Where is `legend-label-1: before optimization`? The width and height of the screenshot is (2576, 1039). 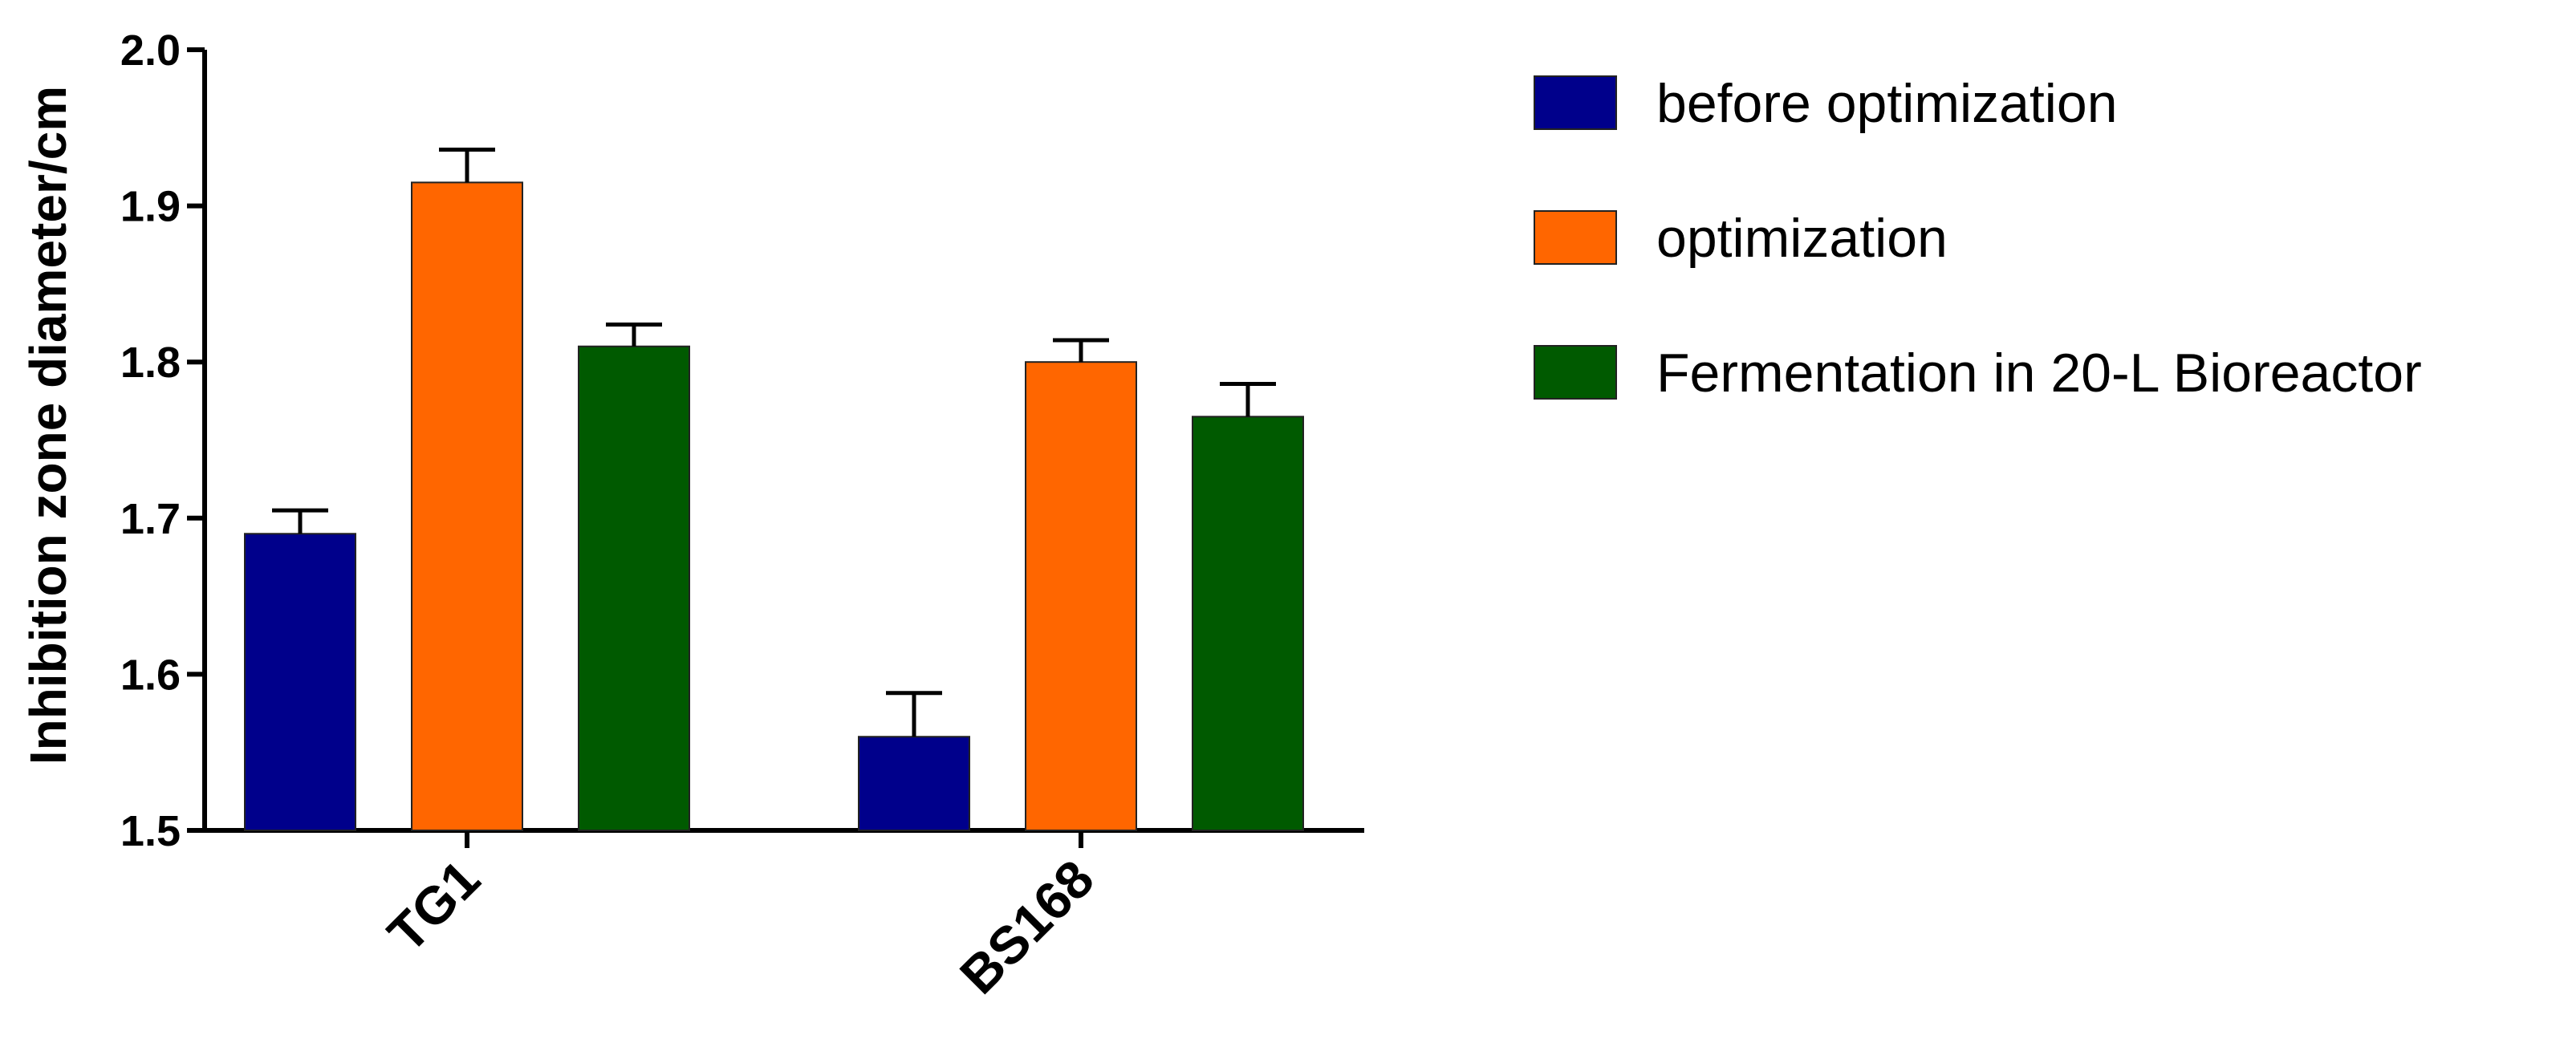
legend-label-1: before optimization is located at coordinates (1887, 103).